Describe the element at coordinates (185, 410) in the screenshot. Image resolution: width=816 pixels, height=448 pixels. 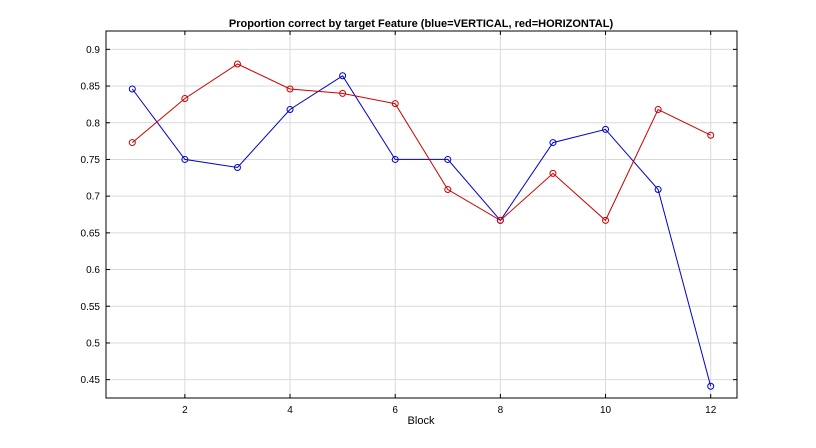
I see `x-tick-label: 2` at that location.